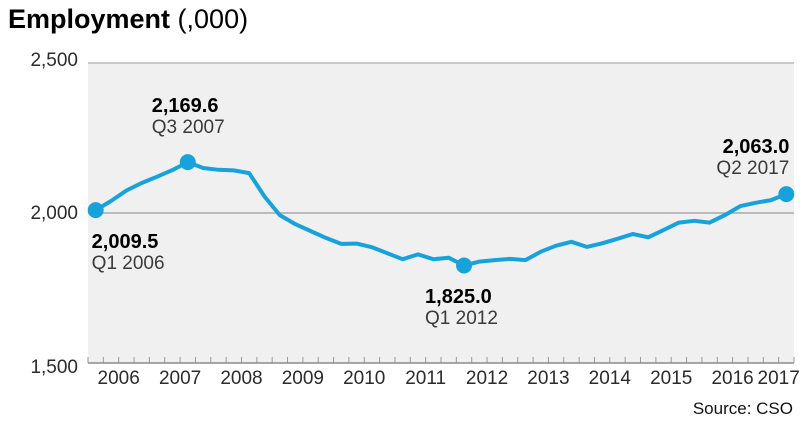 This screenshot has height=425, width=800. I want to click on point-annotation: 2,063.0 Q2 2017, so click(752, 157).